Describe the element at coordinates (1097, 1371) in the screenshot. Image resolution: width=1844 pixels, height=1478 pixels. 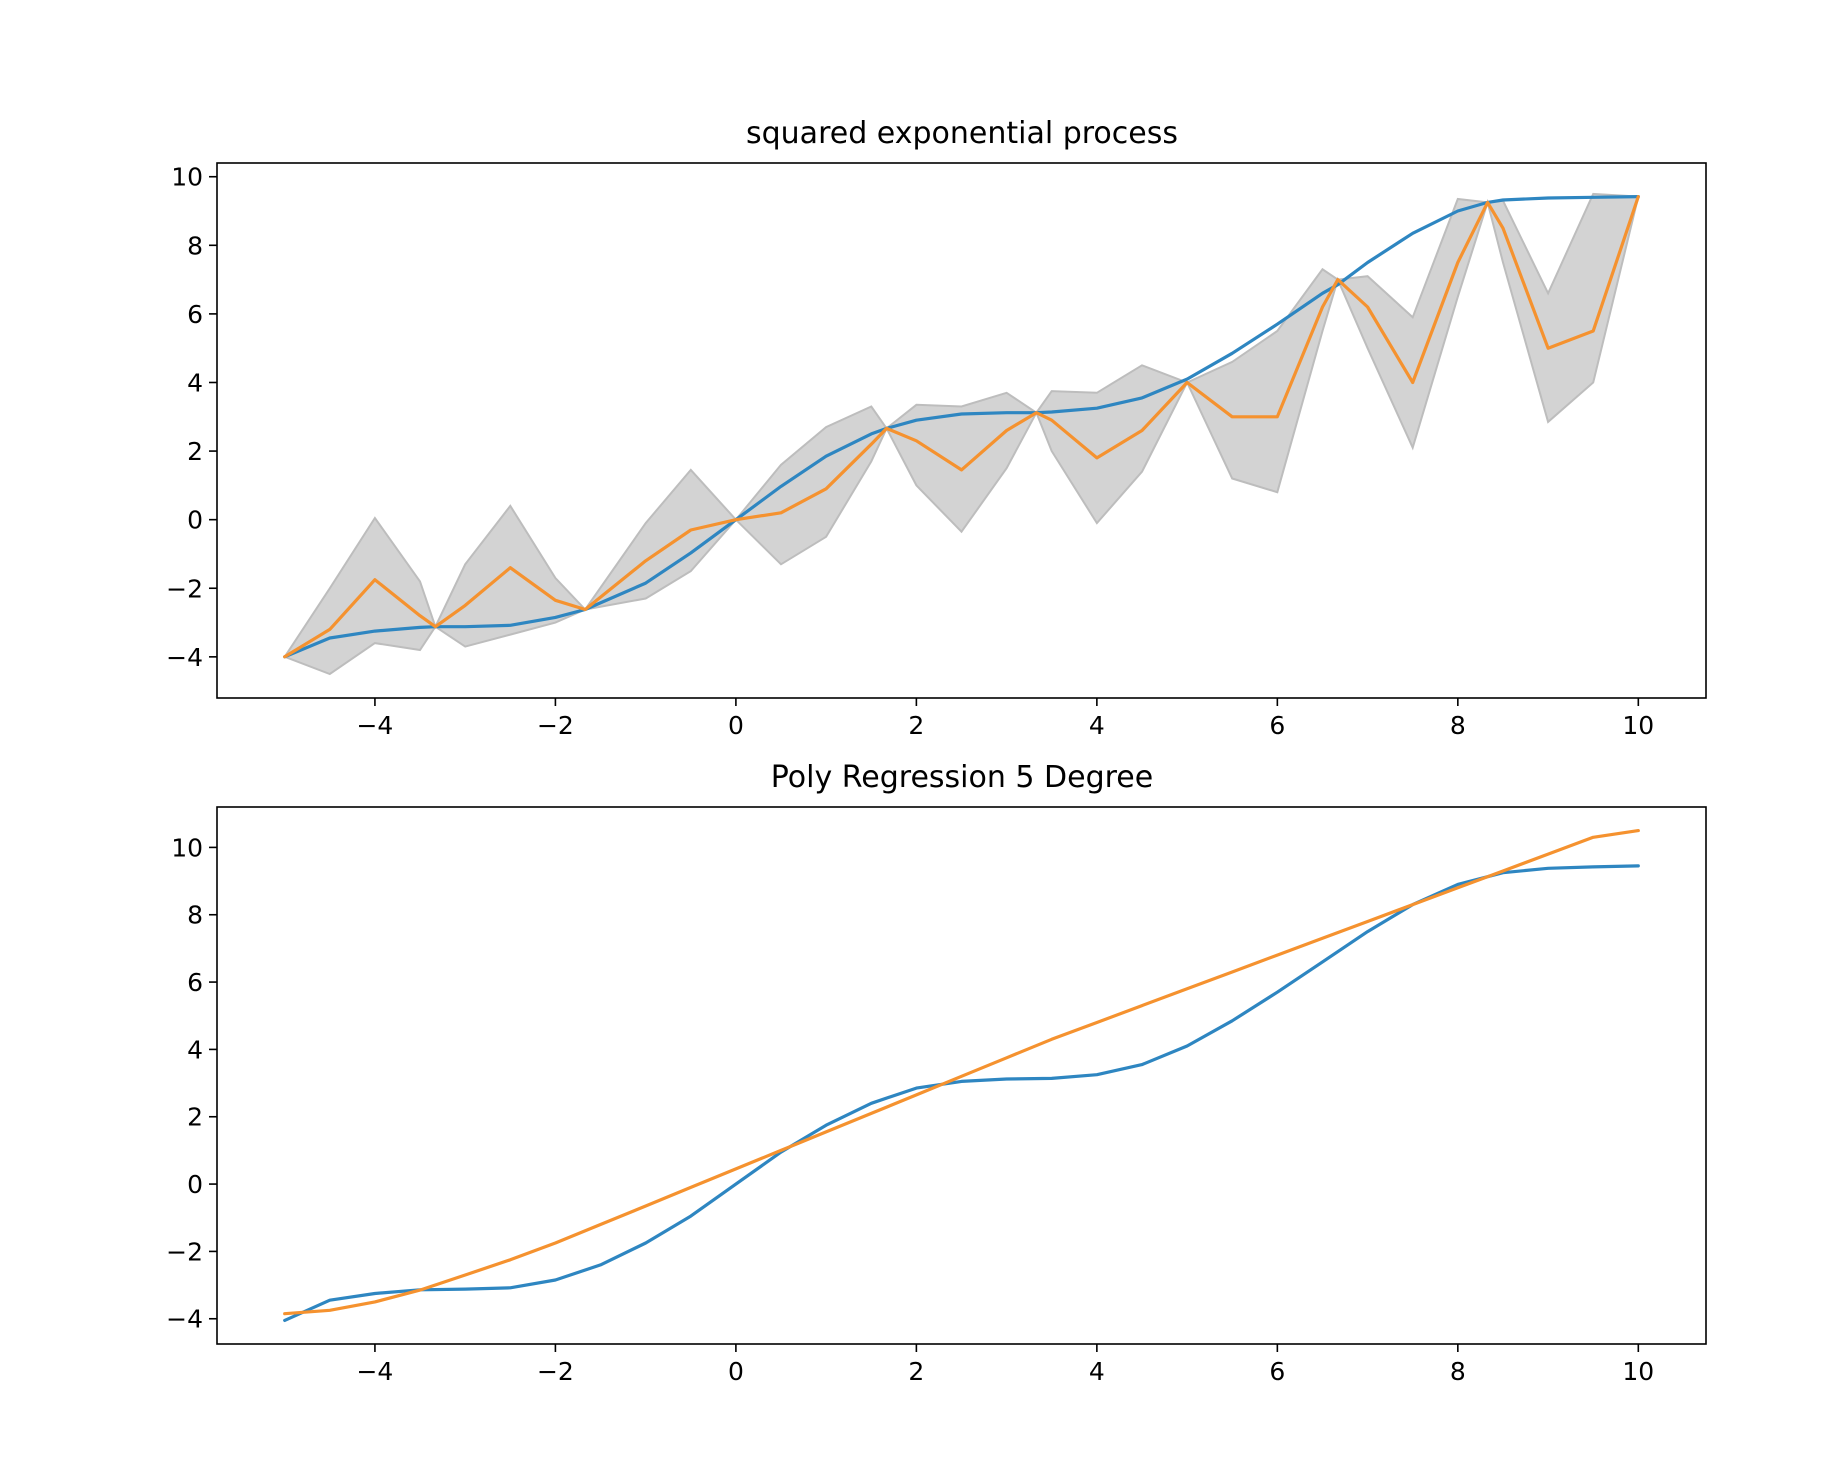
I see `bottom-x-tick-label: 4` at that location.